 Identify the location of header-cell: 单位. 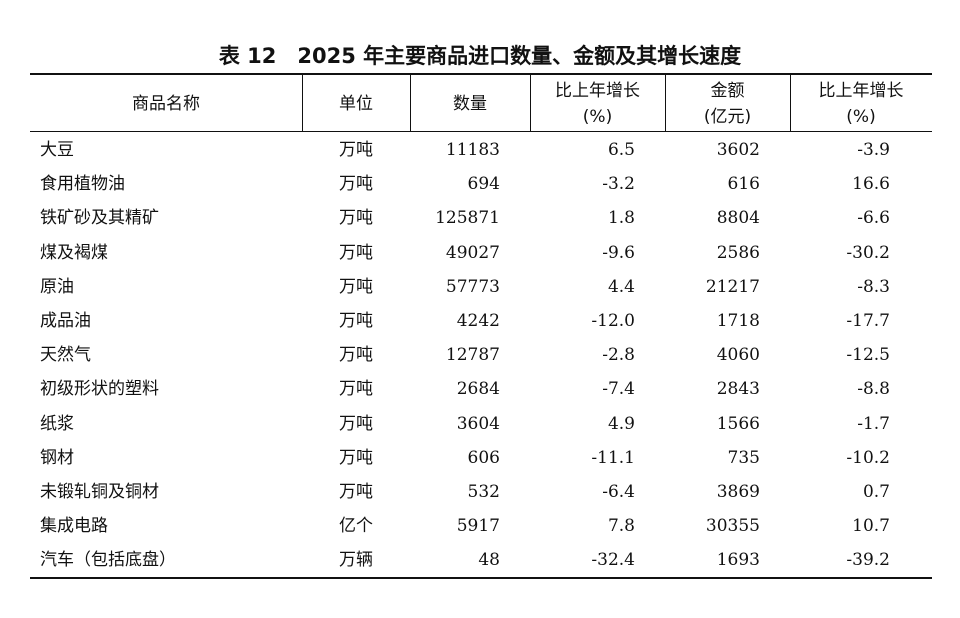
(356, 103).